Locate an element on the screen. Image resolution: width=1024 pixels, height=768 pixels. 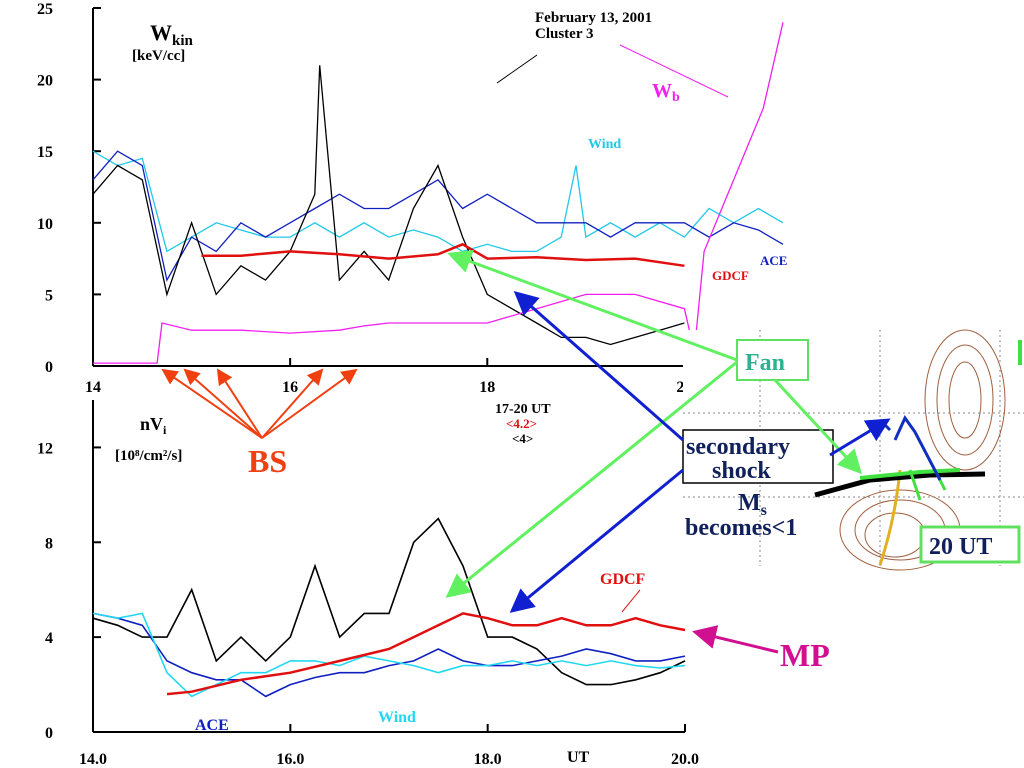
y-tick-label: 8 is located at coordinates (49, 543).